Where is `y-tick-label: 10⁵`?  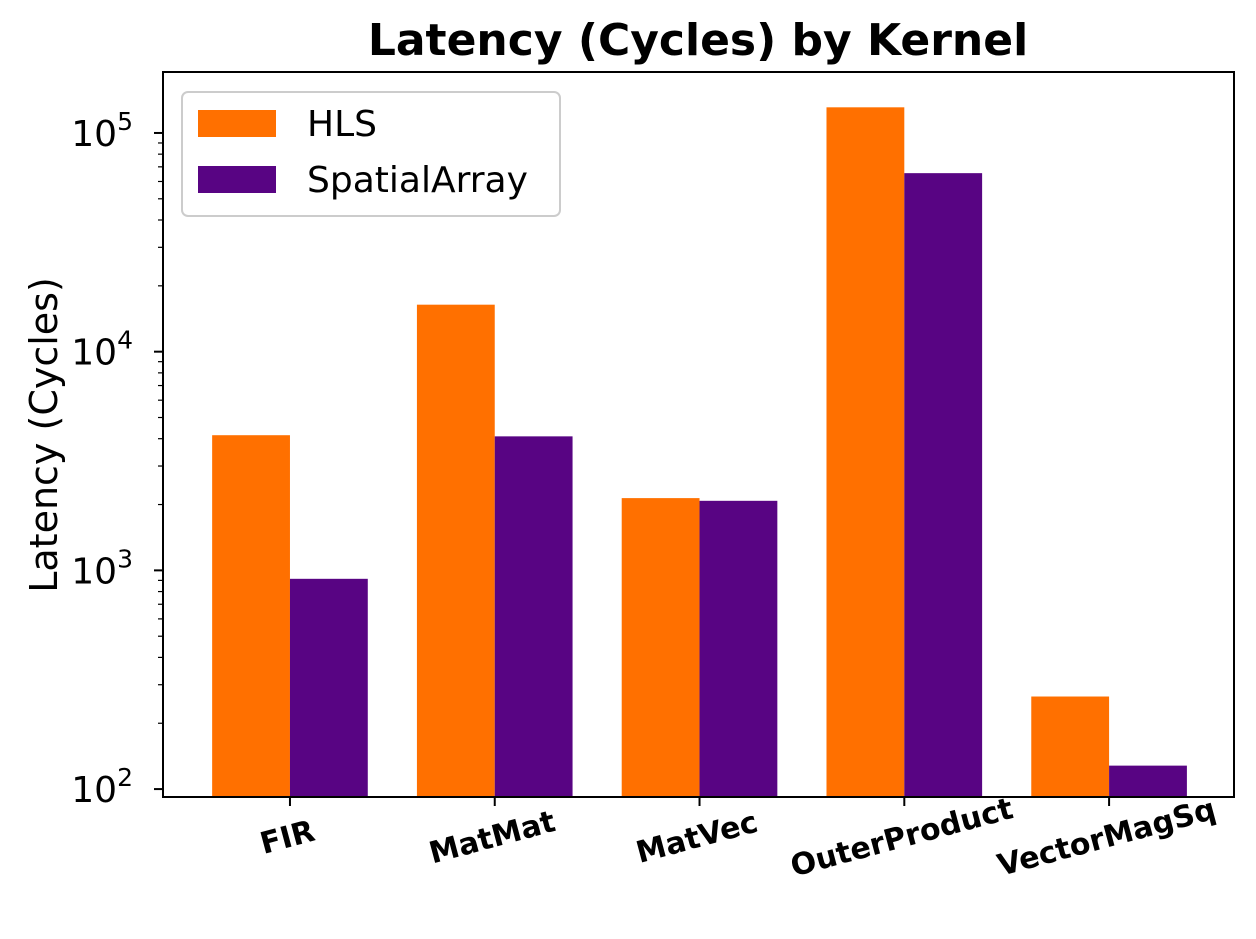
y-tick-label: 10⁵ is located at coordinates (102, 131).